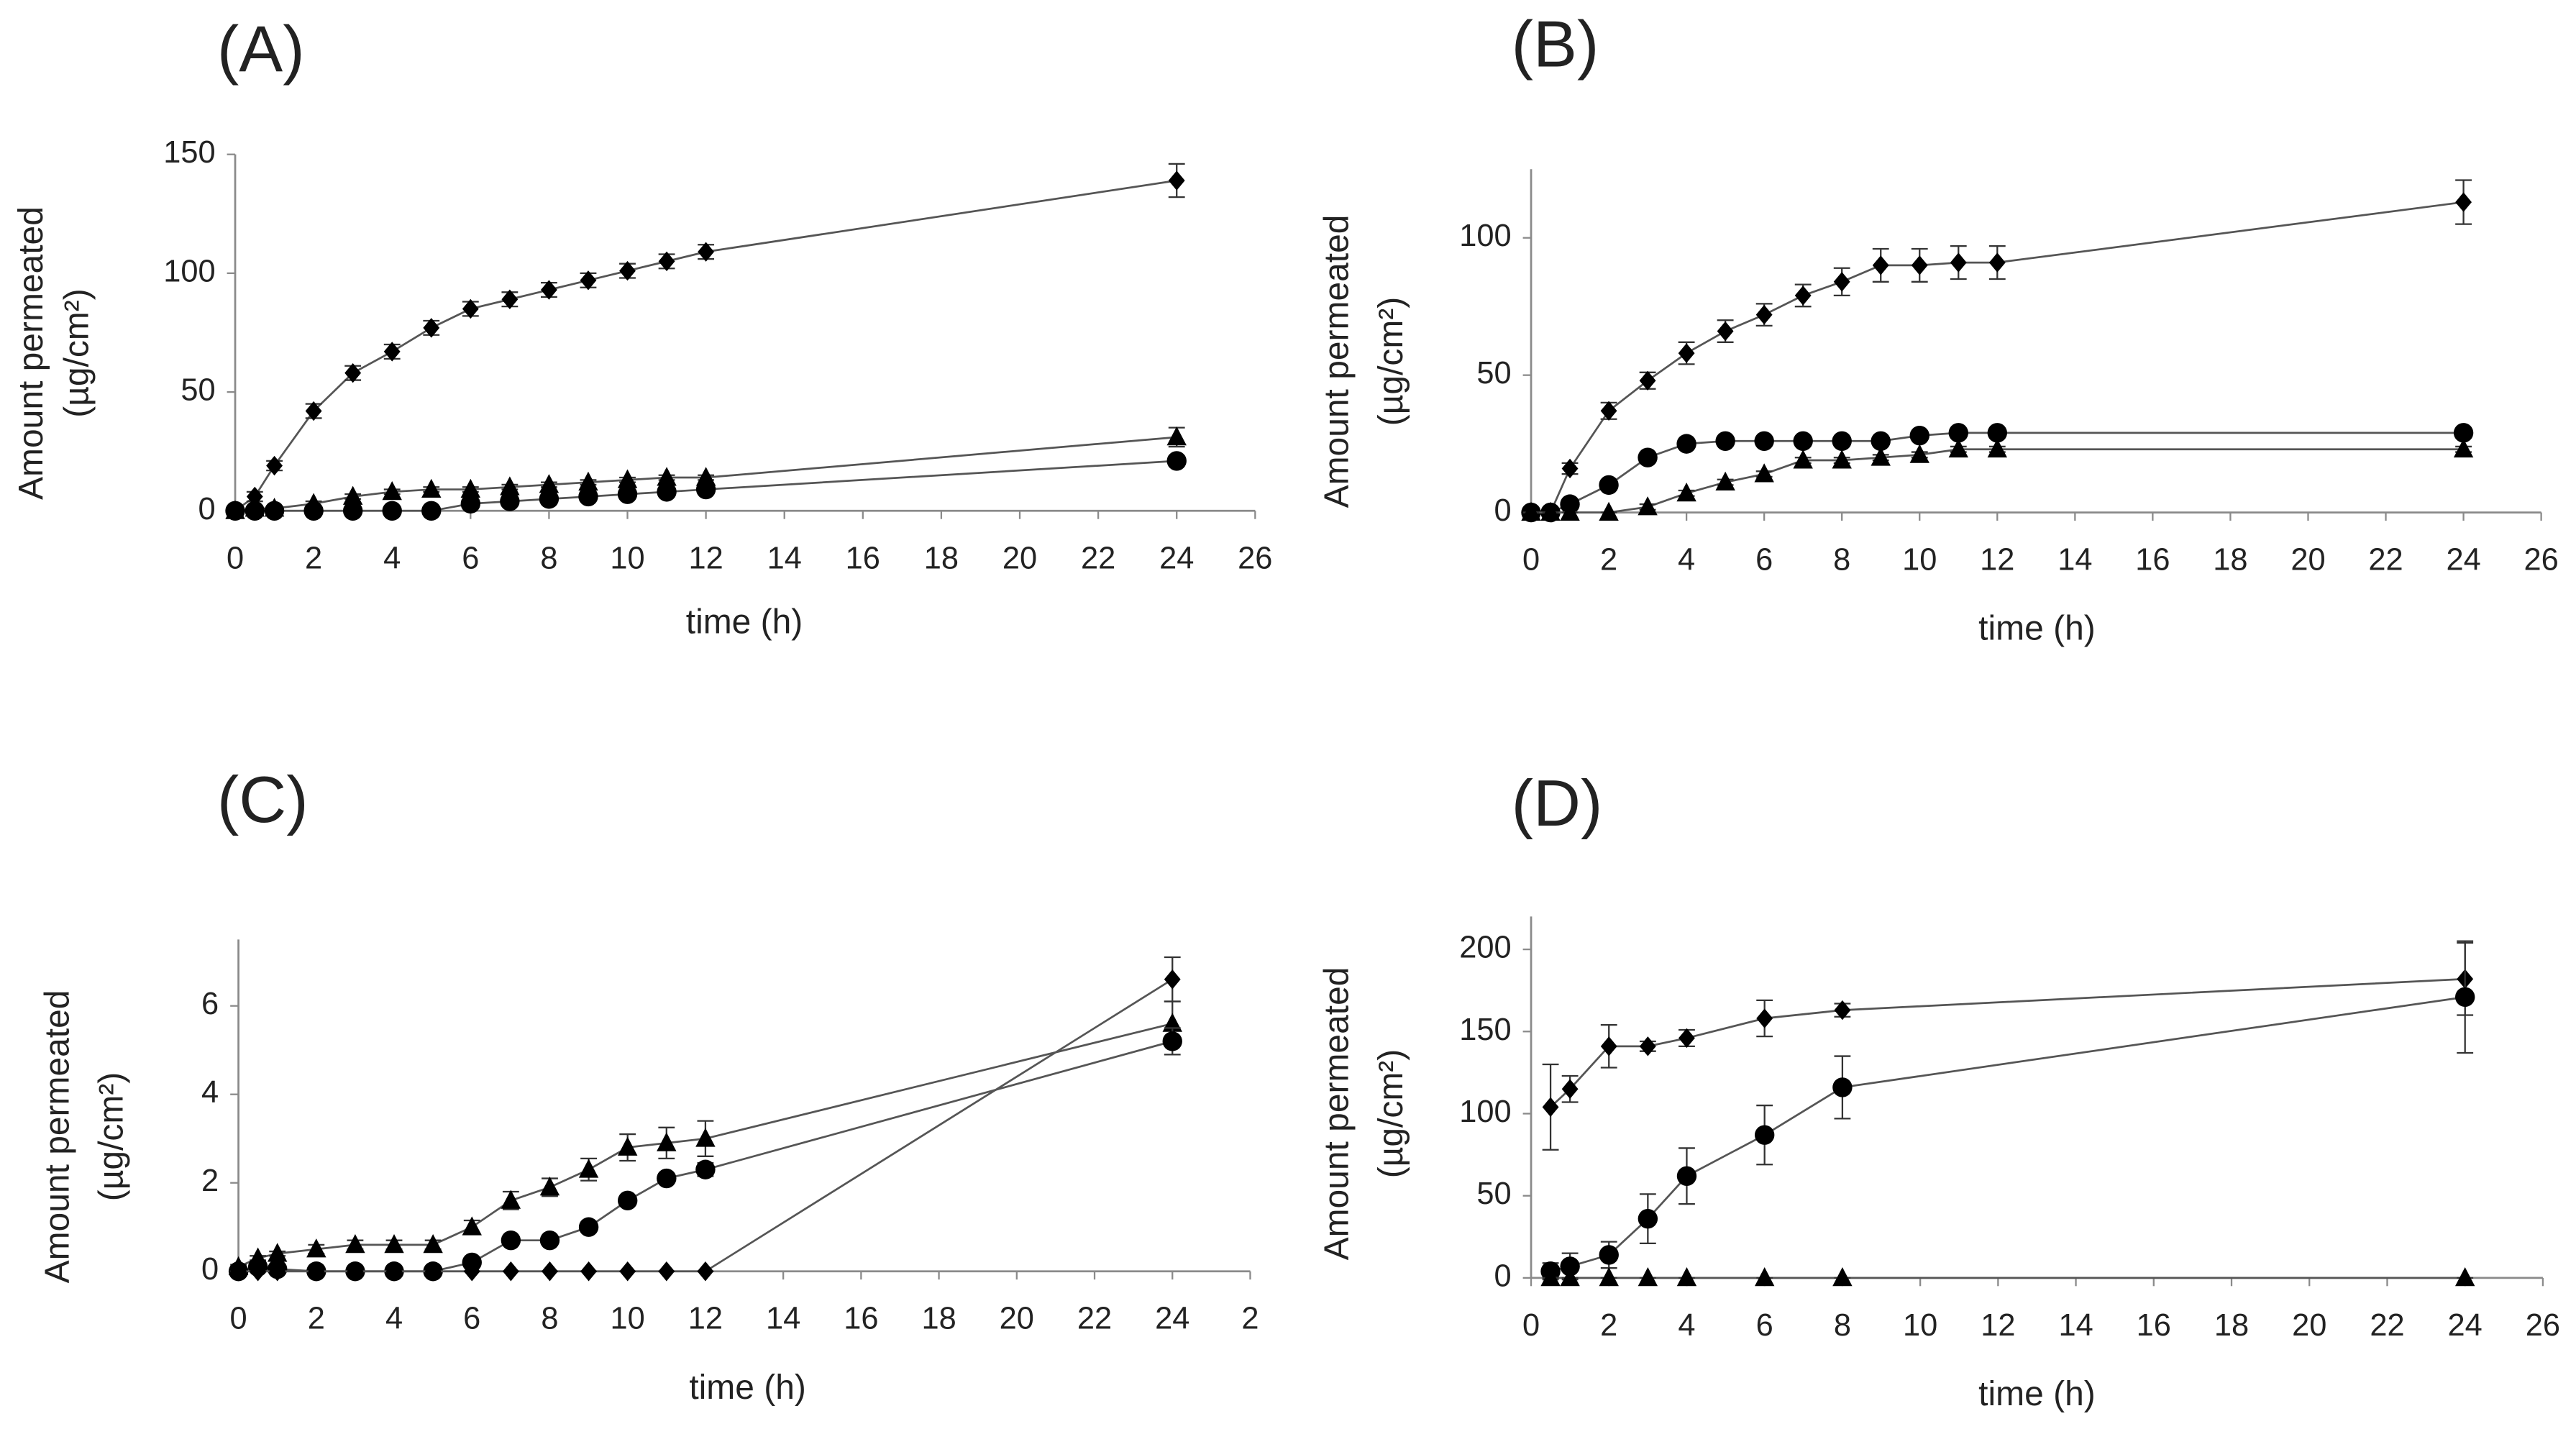  What do you see at coordinates (210, 1181) in the screenshot?
I see `y-tick-label: 2` at bounding box center [210, 1181].